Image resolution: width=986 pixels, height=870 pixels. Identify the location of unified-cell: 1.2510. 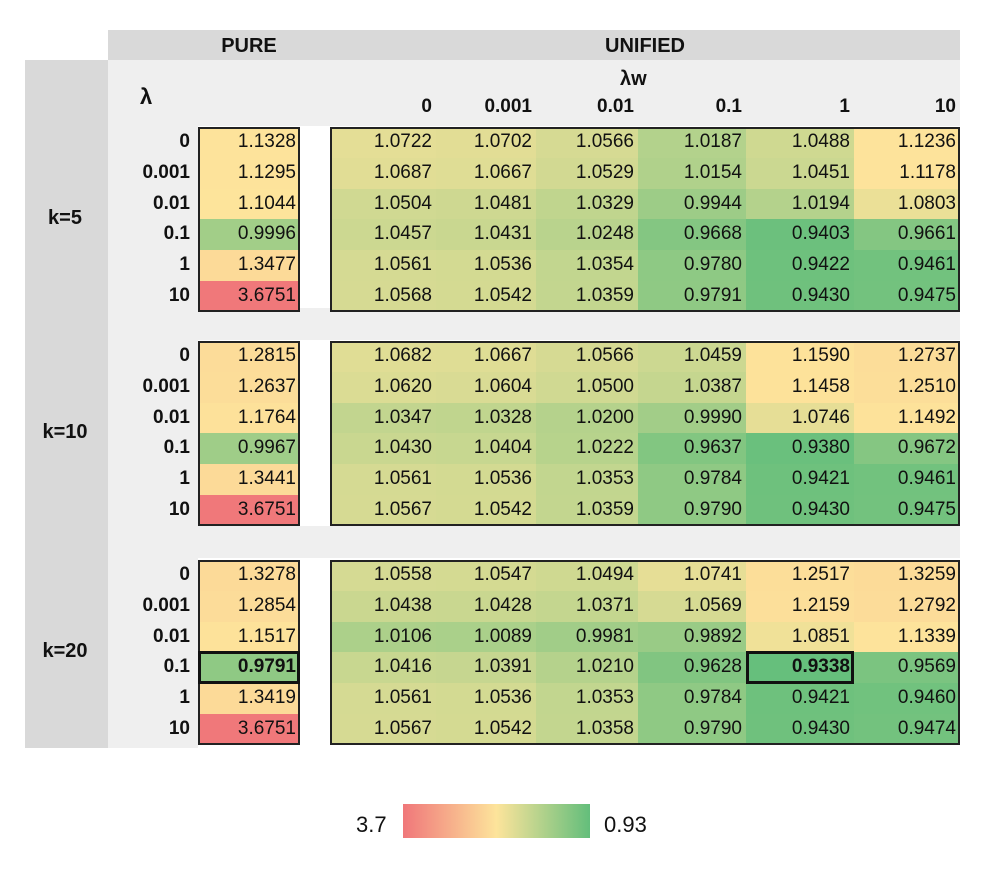
(907, 387).